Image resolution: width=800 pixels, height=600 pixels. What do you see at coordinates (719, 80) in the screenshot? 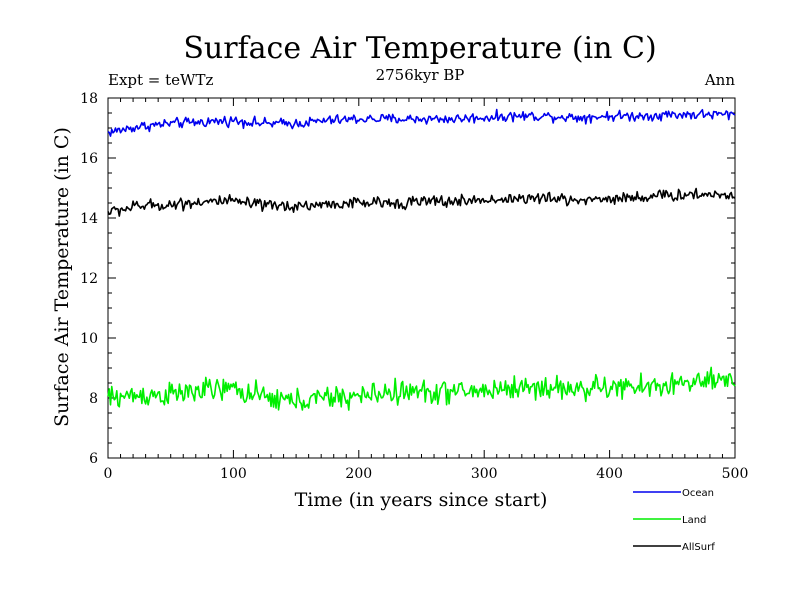
I see `season-label: Ann` at bounding box center [719, 80].